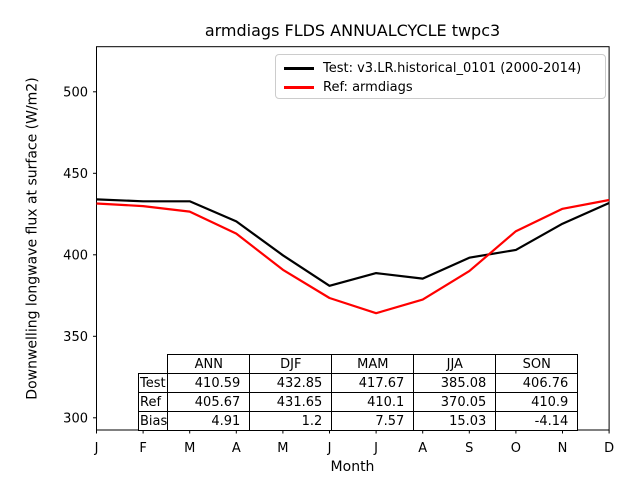 The width and height of the screenshot is (640, 480). Describe the element at coordinates (469, 448) in the screenshot. I see `x-tick-label: S` at that location.